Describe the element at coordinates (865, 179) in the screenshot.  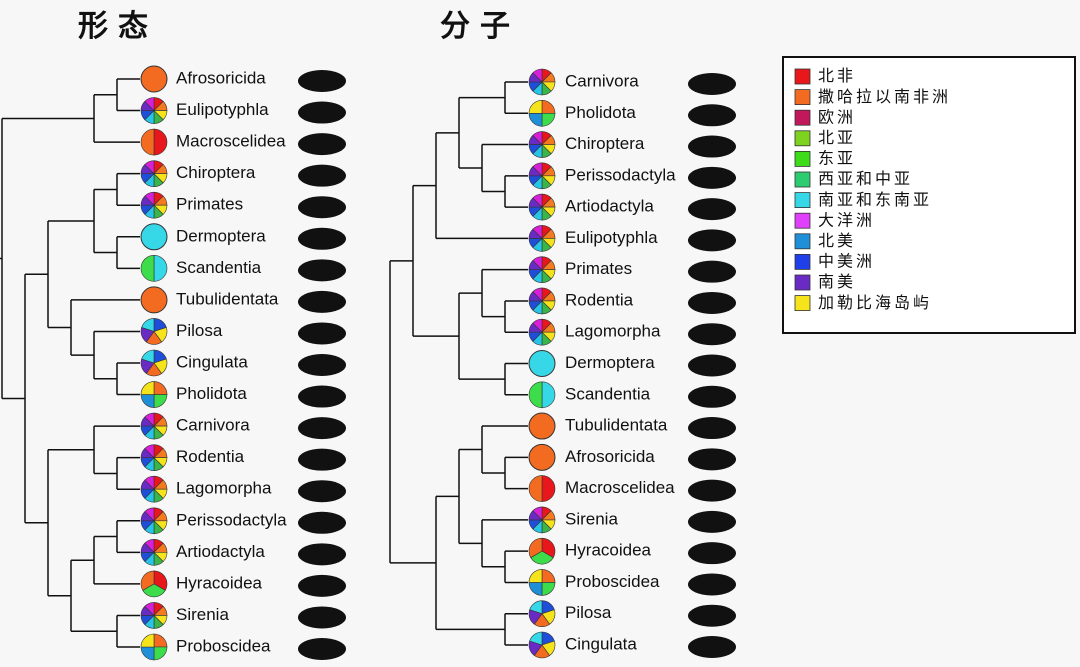
I see `legend-label: 西亚和中亚` at that location.